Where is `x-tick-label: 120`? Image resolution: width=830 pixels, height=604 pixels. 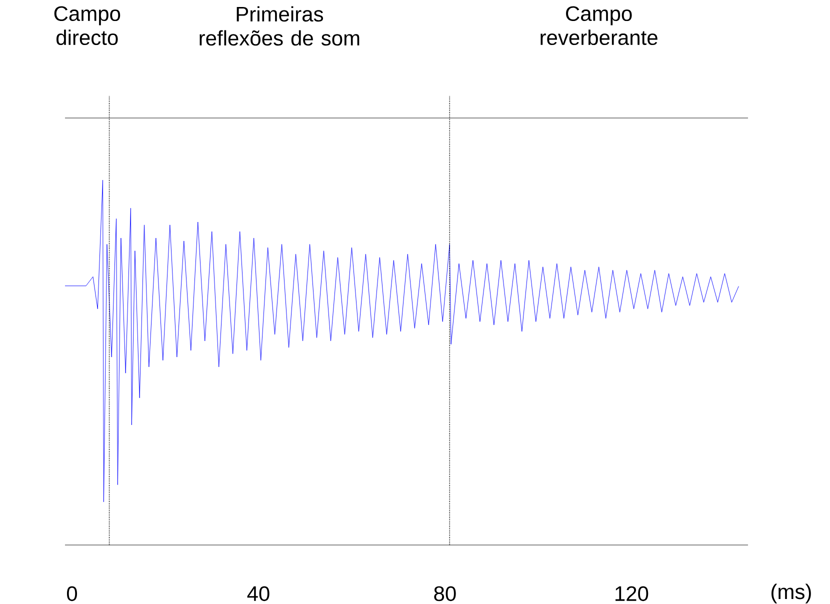 x-tick-label: 120 is located at coordinates (632, 594).